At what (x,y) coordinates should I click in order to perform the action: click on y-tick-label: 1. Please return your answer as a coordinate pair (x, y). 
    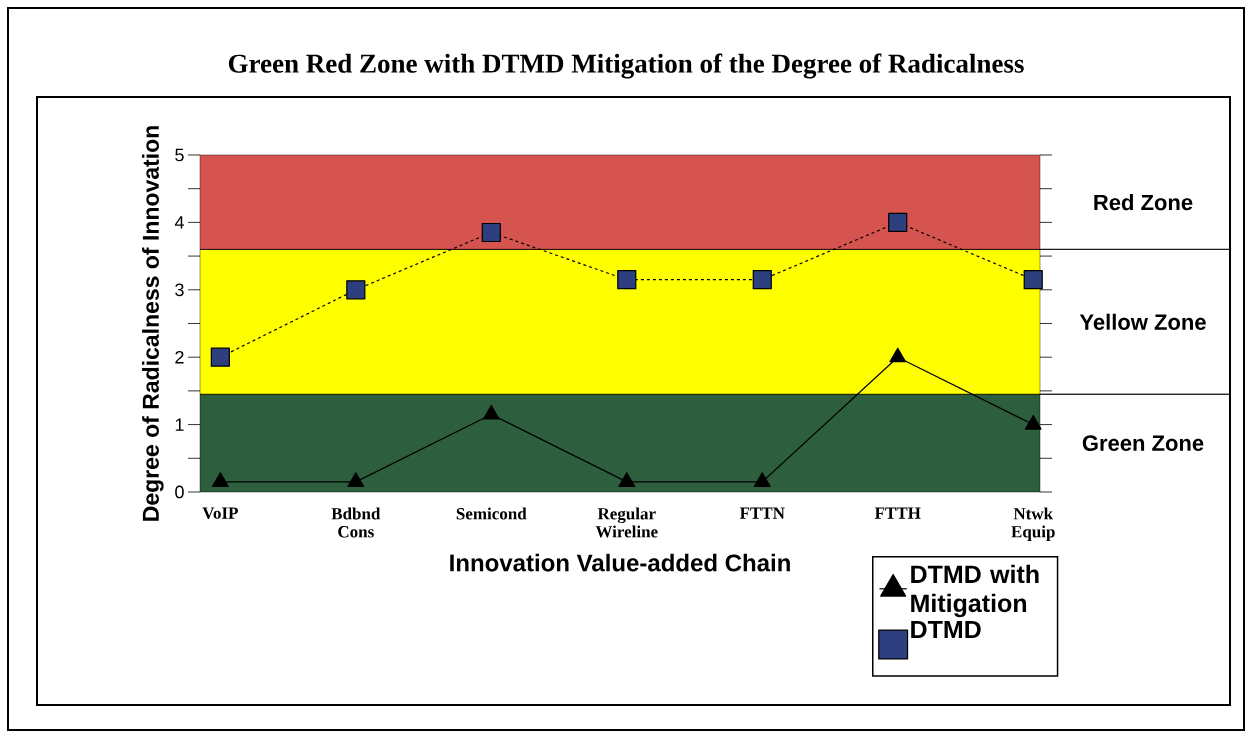
    Looking at the image, I should click on (179, 424).